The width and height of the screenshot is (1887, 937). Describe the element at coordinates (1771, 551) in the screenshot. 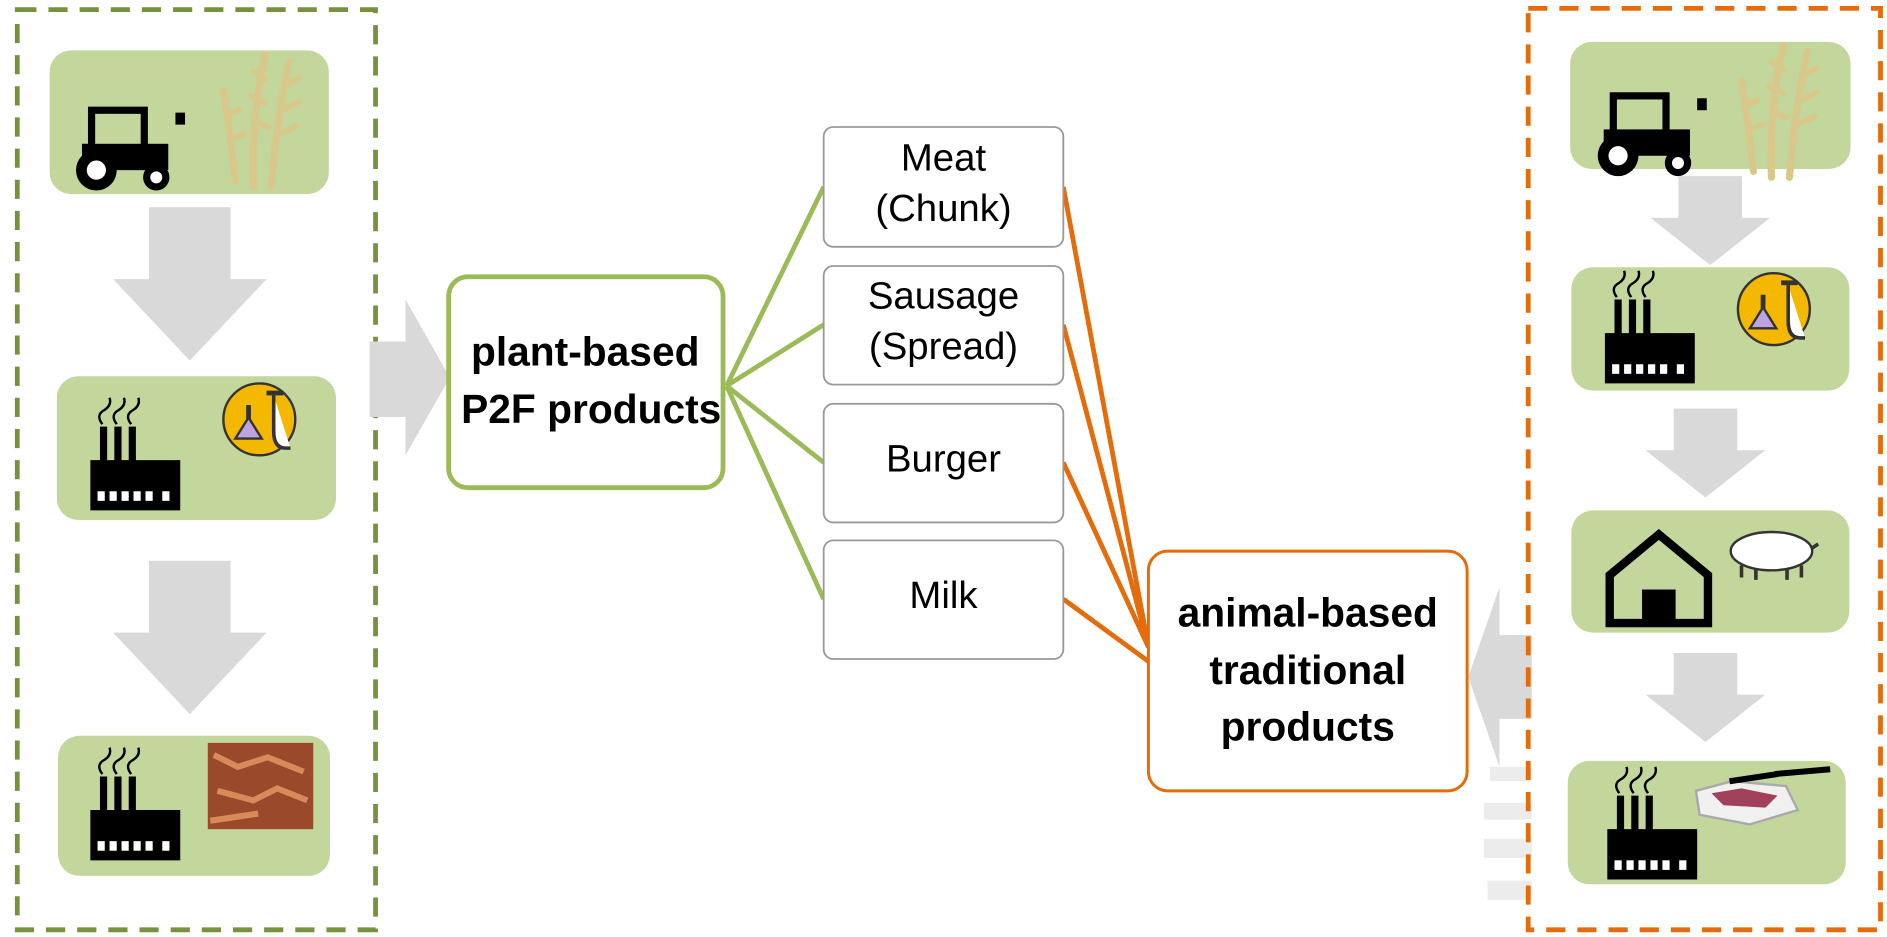

I see `pig-icon` at that location.